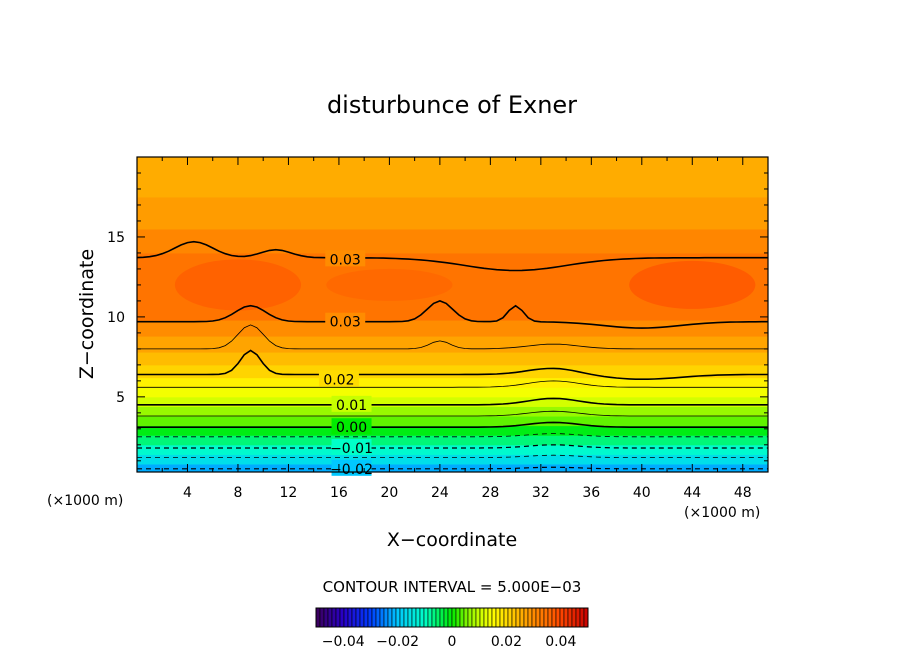  I want to click on colorbar-frame, so click(452, 617).